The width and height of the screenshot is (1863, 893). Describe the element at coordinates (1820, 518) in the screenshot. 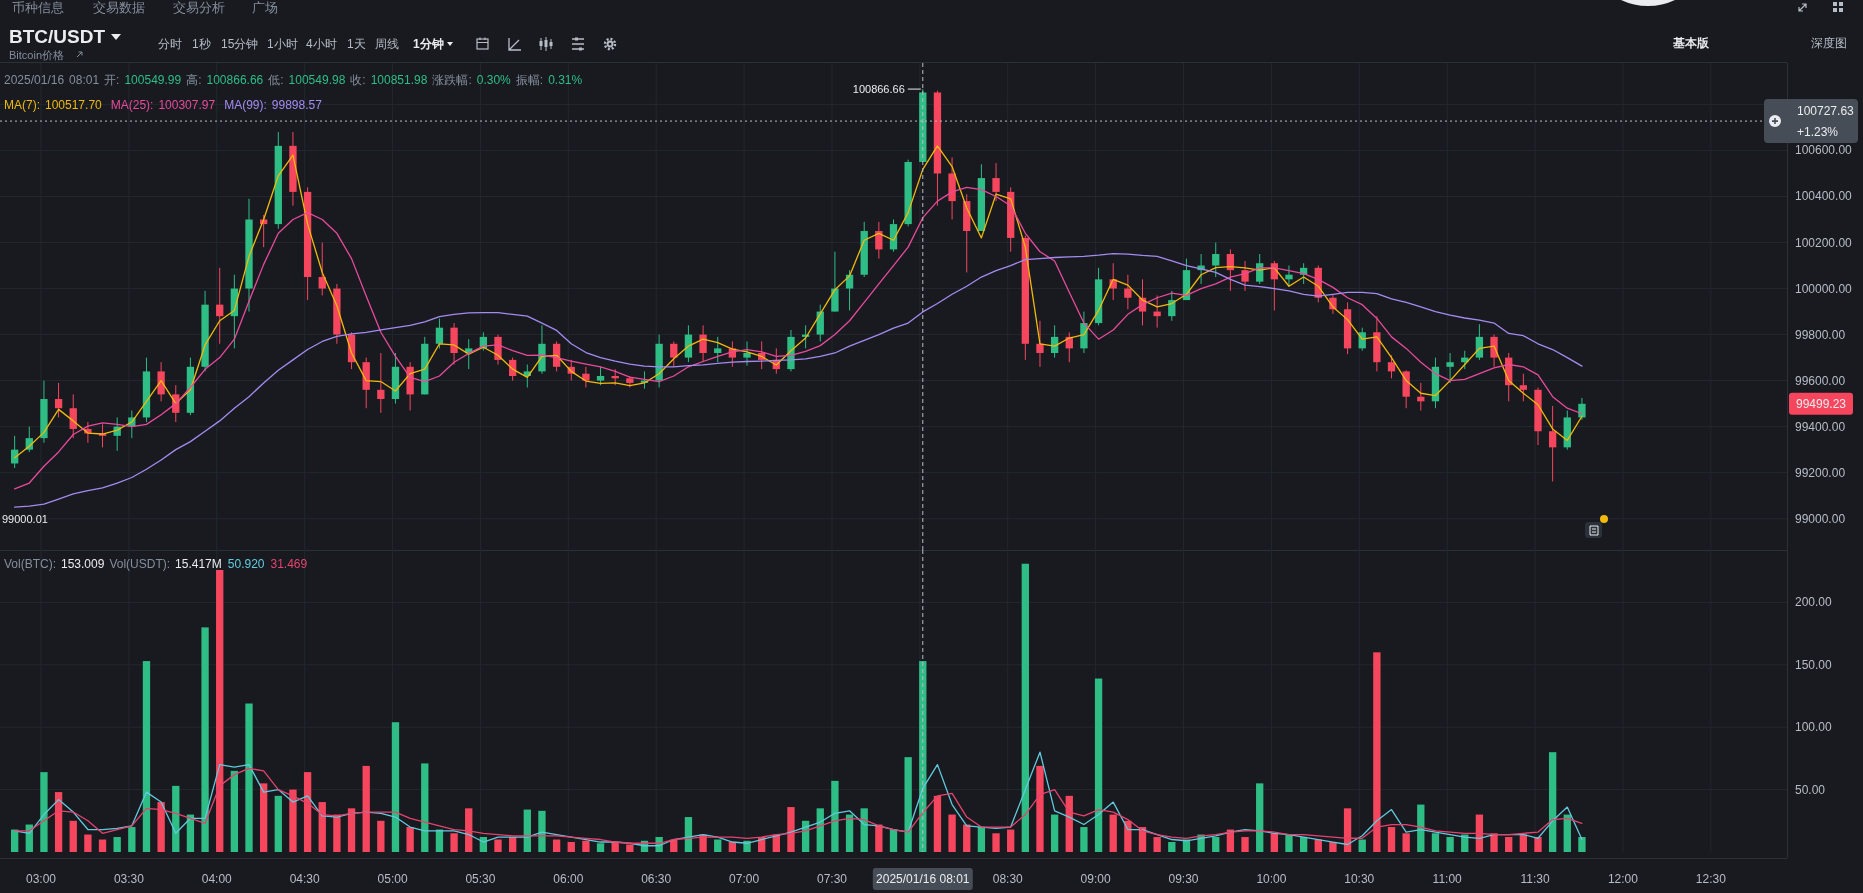

I see `y-tick-label: 99000.00` at that location.